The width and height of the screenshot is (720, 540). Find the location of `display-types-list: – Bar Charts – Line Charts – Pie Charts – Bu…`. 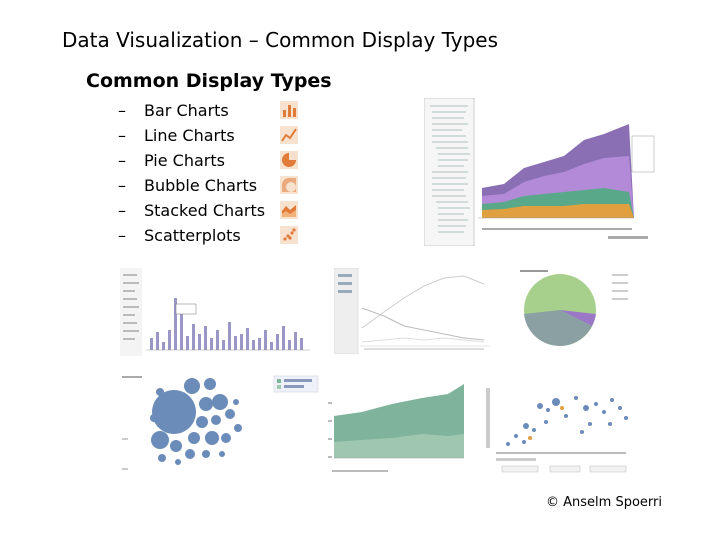

display-types-list: – Bar Charts – Line Charts – Pie Charts – Bu… is located at coordinates (213, 173).